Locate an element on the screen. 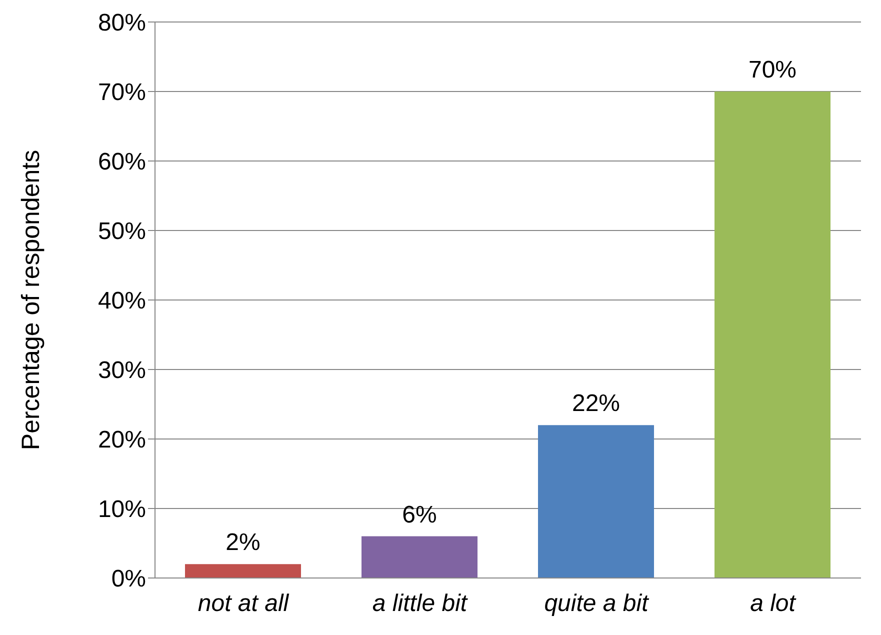 The width and height of the screenshot is (881, 635). y-tick-label: 20% is located at coordinates (122, 440).